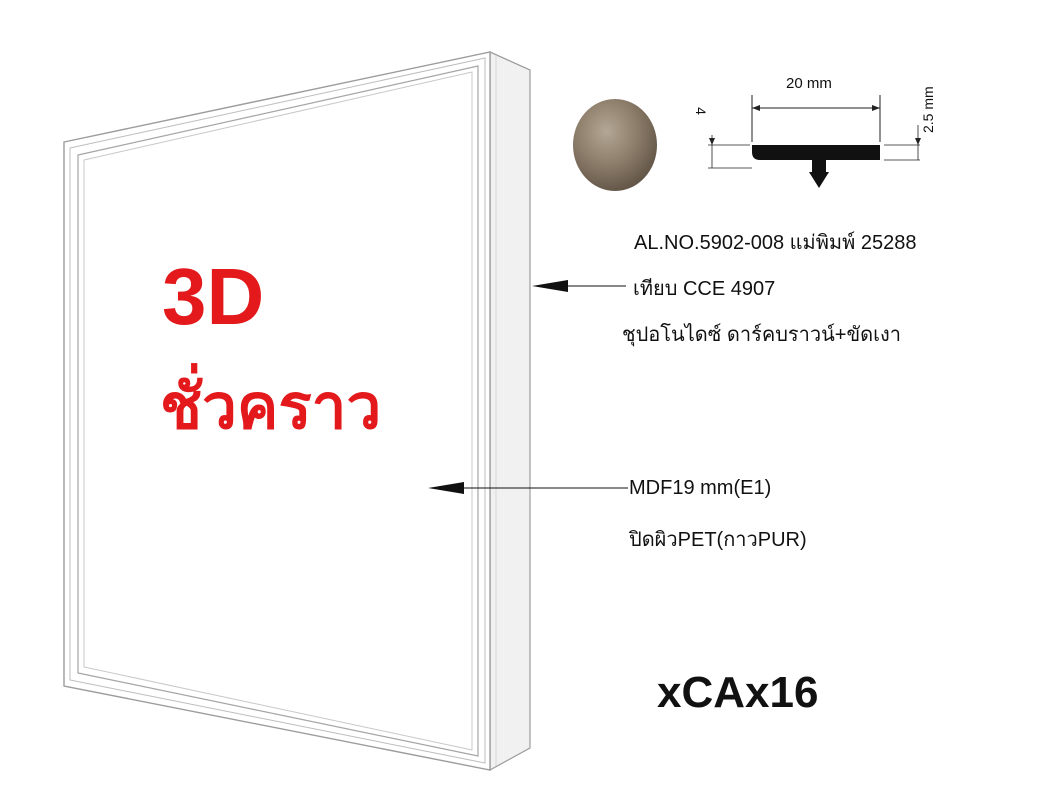  What do you see at coordinates (510, 61) in the screenshot?
I see `panel-top-edge` at bounding box center [510, 61].